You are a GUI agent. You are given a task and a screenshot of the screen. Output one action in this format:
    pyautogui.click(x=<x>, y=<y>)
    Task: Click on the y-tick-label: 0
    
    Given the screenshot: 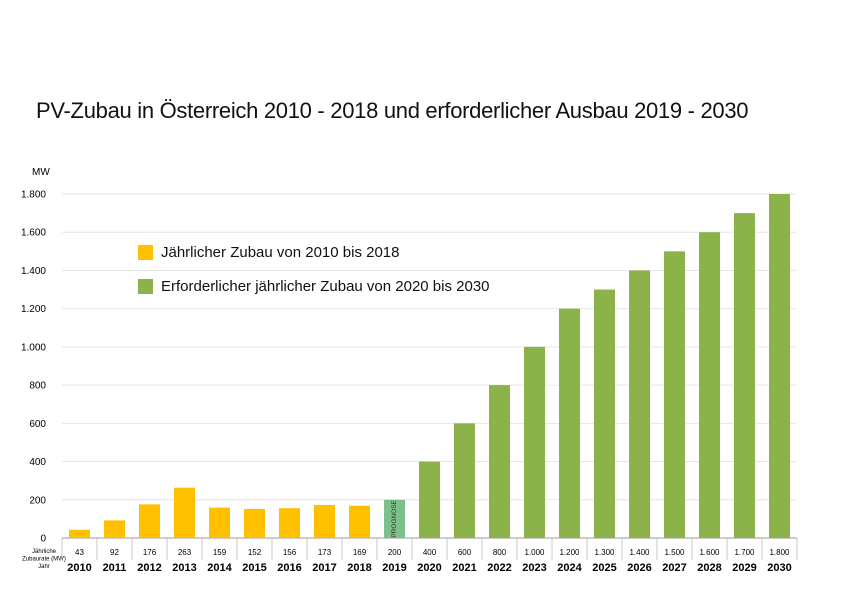 What is the action you would take?
    pyautogui.click(x=43, y=539)
    